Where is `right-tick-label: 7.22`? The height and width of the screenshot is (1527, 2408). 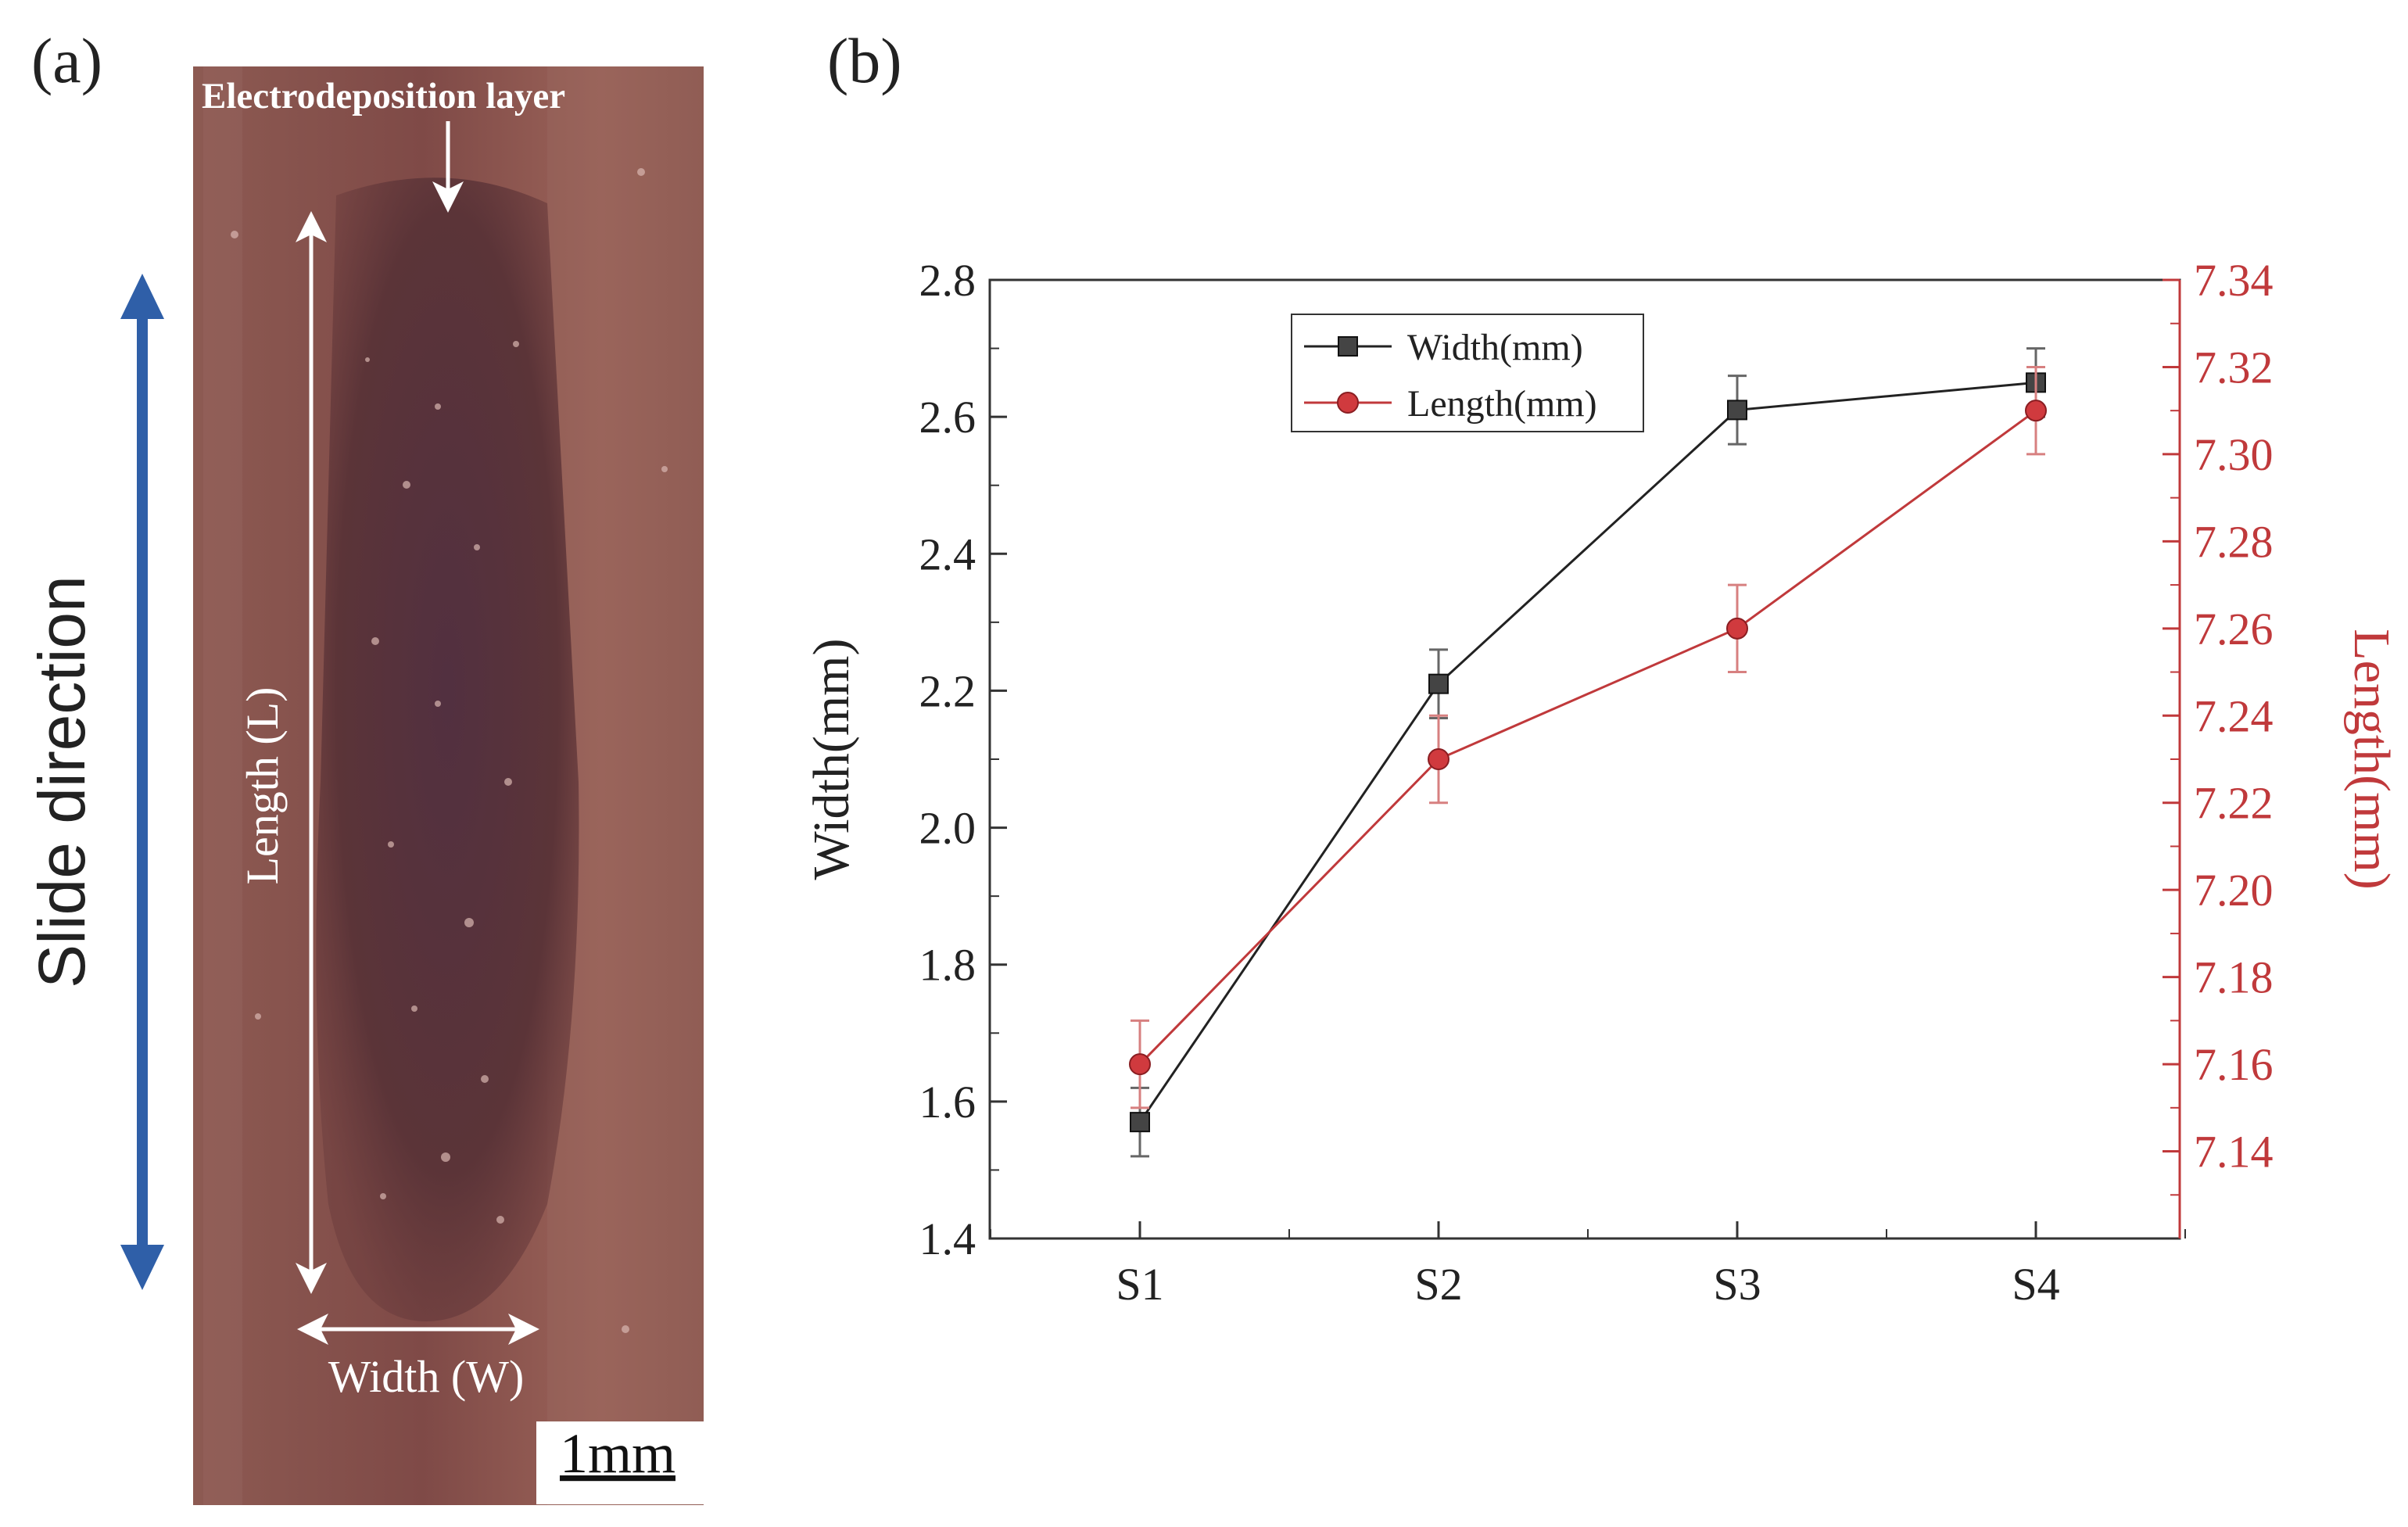 right-tick-label: 7.22 is located at coordinates (2234, 803).